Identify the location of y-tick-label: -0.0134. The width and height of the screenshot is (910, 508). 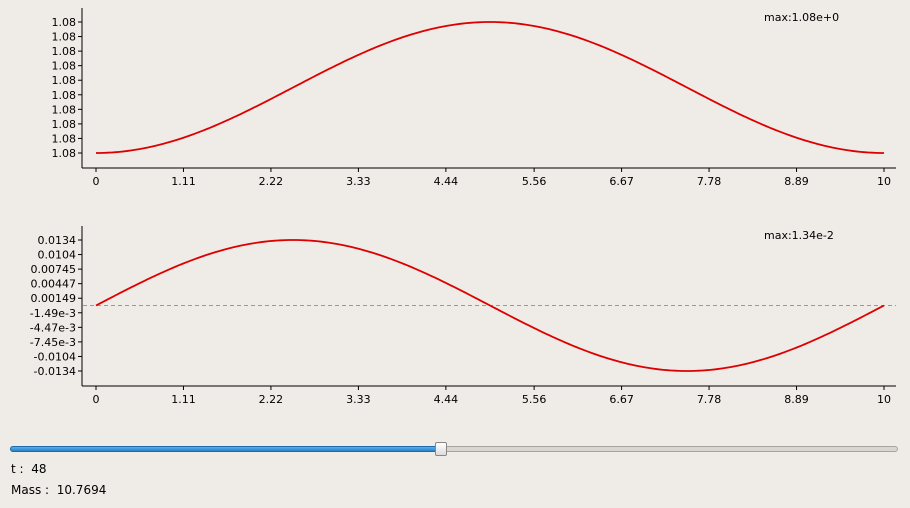
(55, 371).